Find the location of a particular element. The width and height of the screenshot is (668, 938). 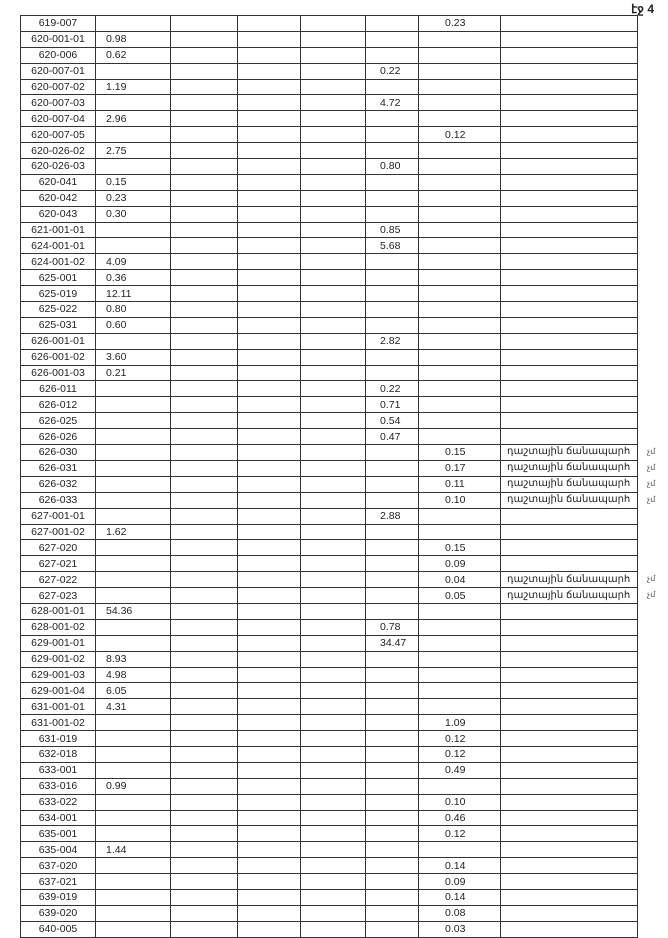

value-col-5: 5.68 is located at coordinates (392, 246).